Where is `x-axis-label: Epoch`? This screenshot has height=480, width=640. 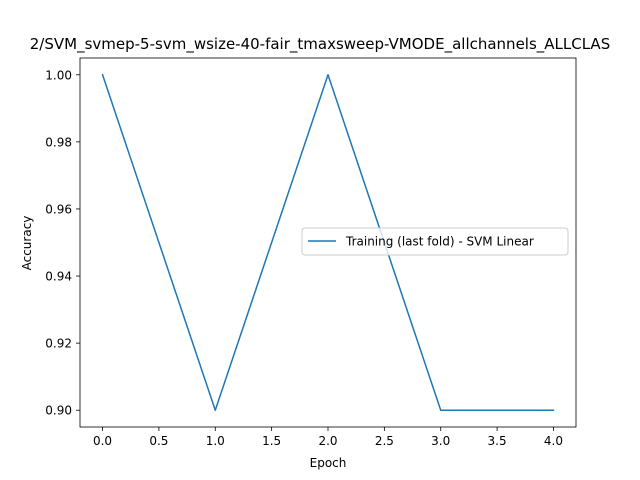
x-axis-label: Epoch is located at coordinates (328, 463).